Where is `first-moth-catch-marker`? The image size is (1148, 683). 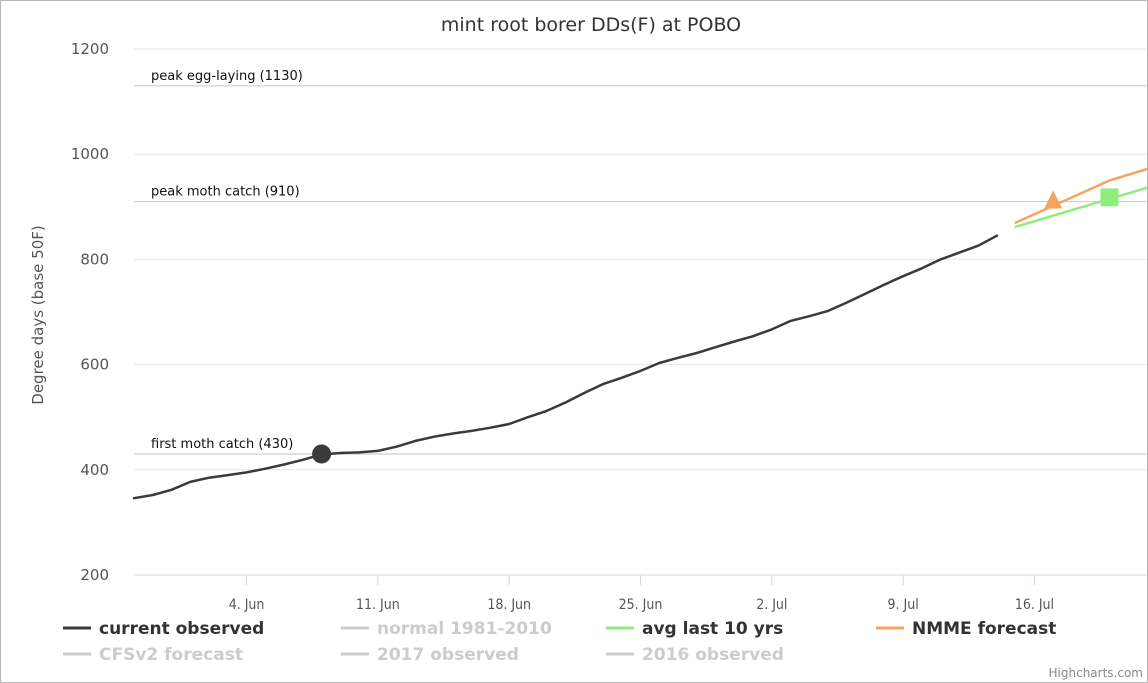
first-moth-catch-marker is located at coordinates (322, 454).